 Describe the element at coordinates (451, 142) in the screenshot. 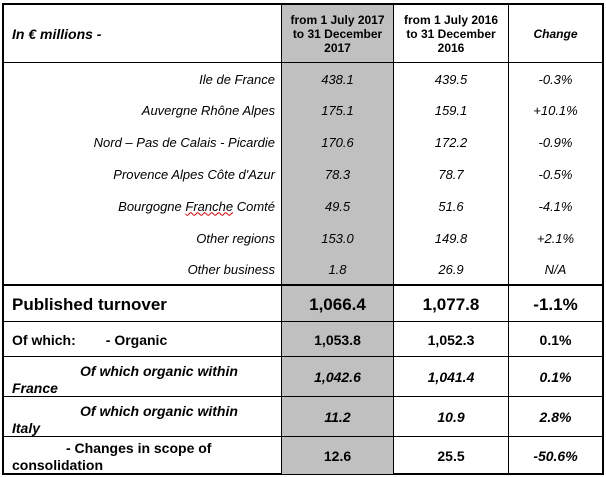

I see `value-2016: 172.2` at that location.